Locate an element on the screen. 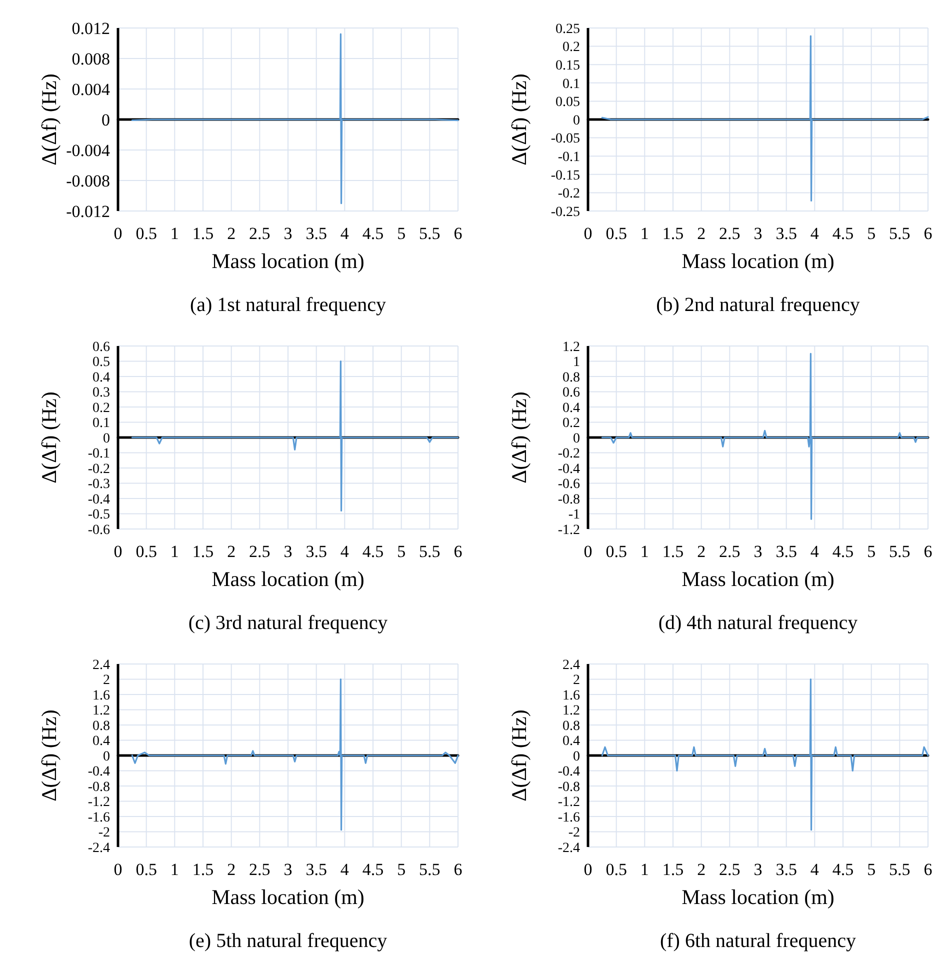 This screenshot has width=950, height=969. text: (d) 4th natural frequency is located at coordinates (758, 623).